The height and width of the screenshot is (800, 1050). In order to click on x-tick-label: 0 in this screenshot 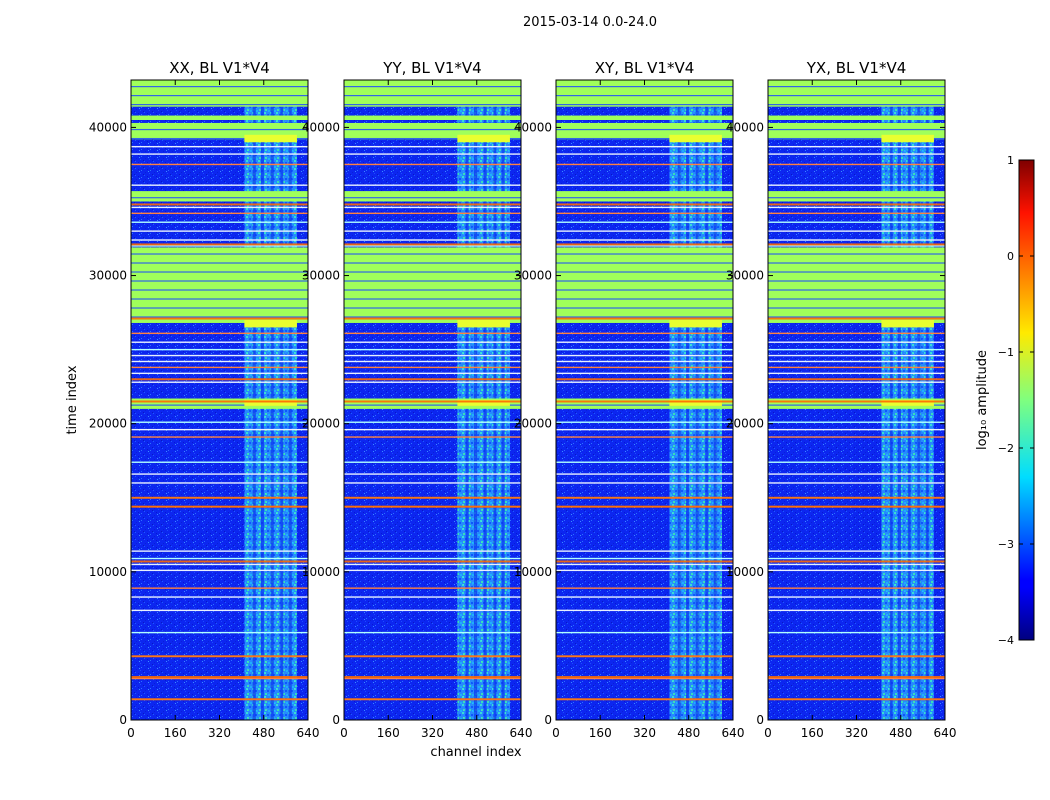, I will do `click(344, 733)`.